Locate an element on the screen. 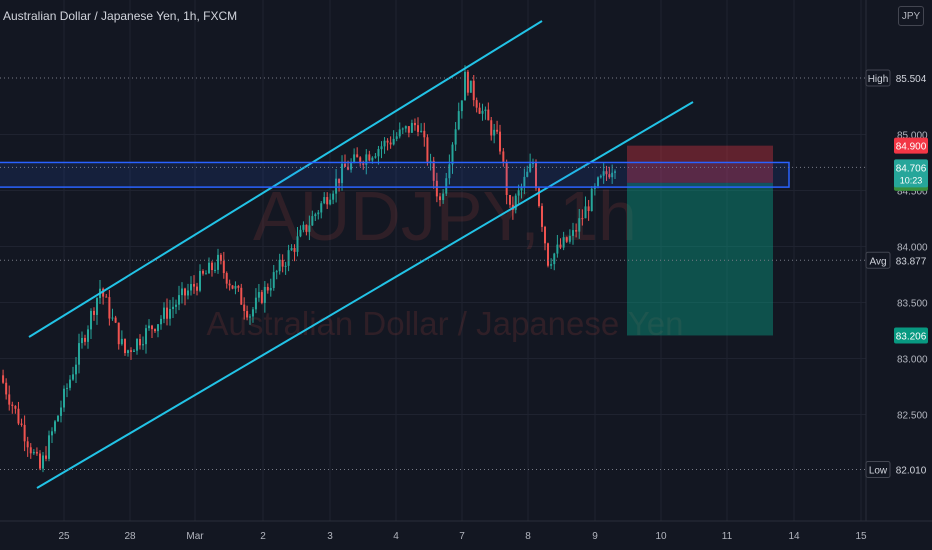 The width and height of the screenshot is (932, 550). stop-loss-zone is located at coordinates (700, 164).